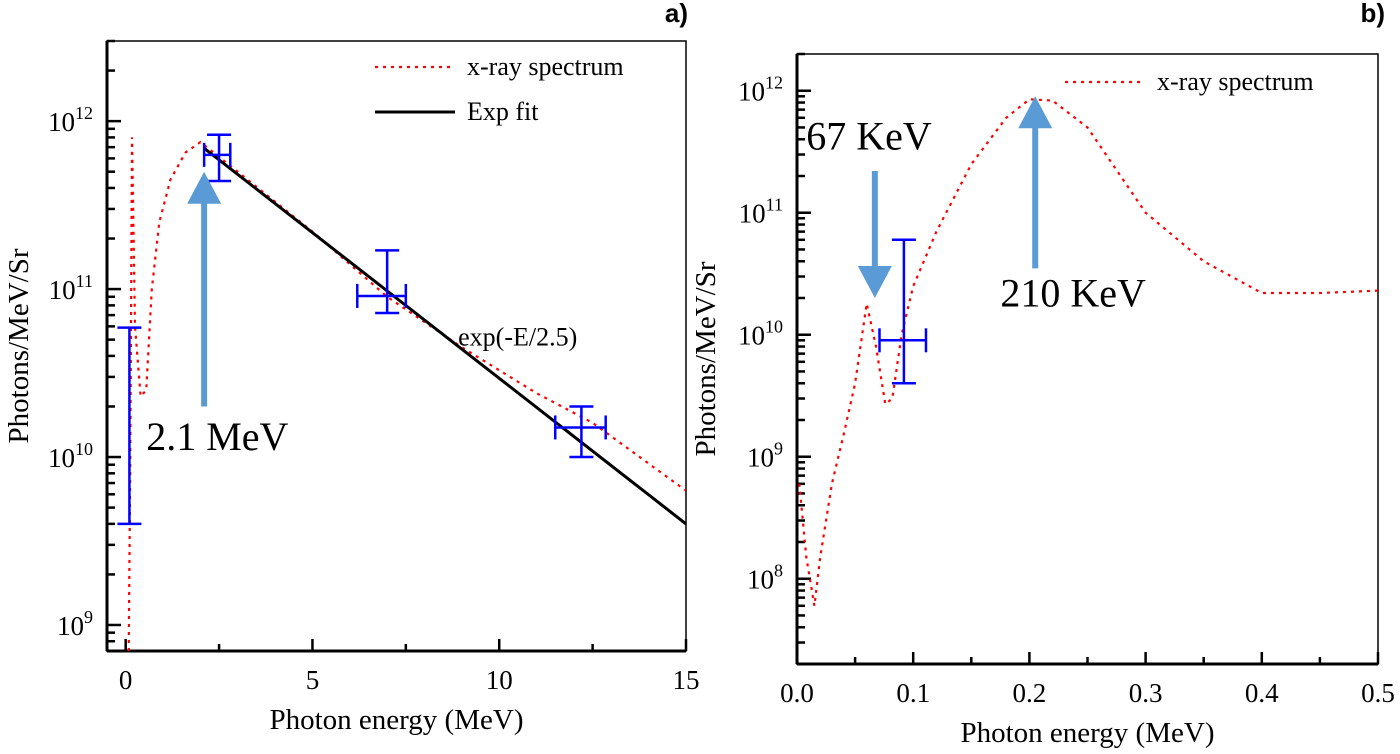  Describe the element at coordinates (797, 693) in the screenshot. I see `x-tick-label: 0.0` at that location.